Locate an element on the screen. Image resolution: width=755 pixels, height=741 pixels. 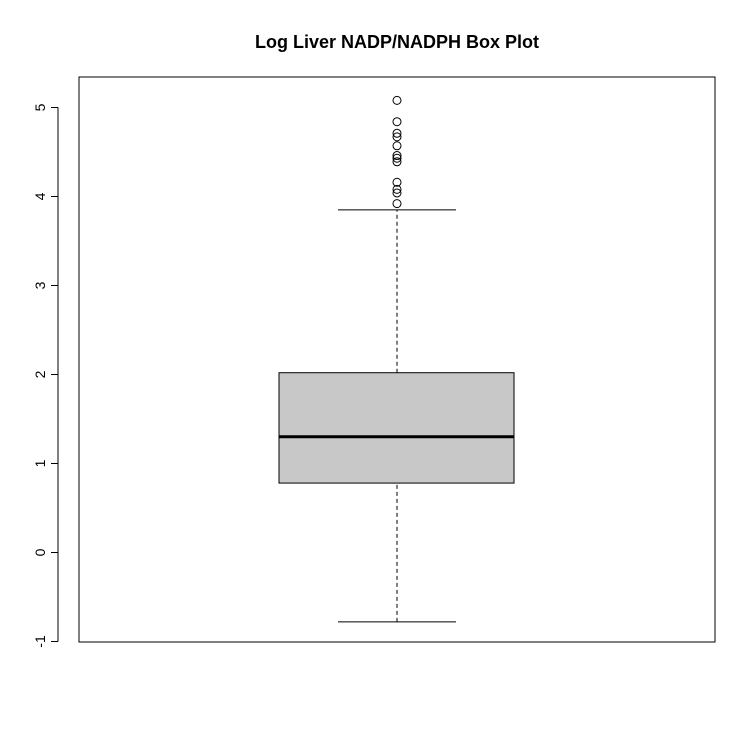
y-tick-label: 2 is located at coordinates (40, 374).